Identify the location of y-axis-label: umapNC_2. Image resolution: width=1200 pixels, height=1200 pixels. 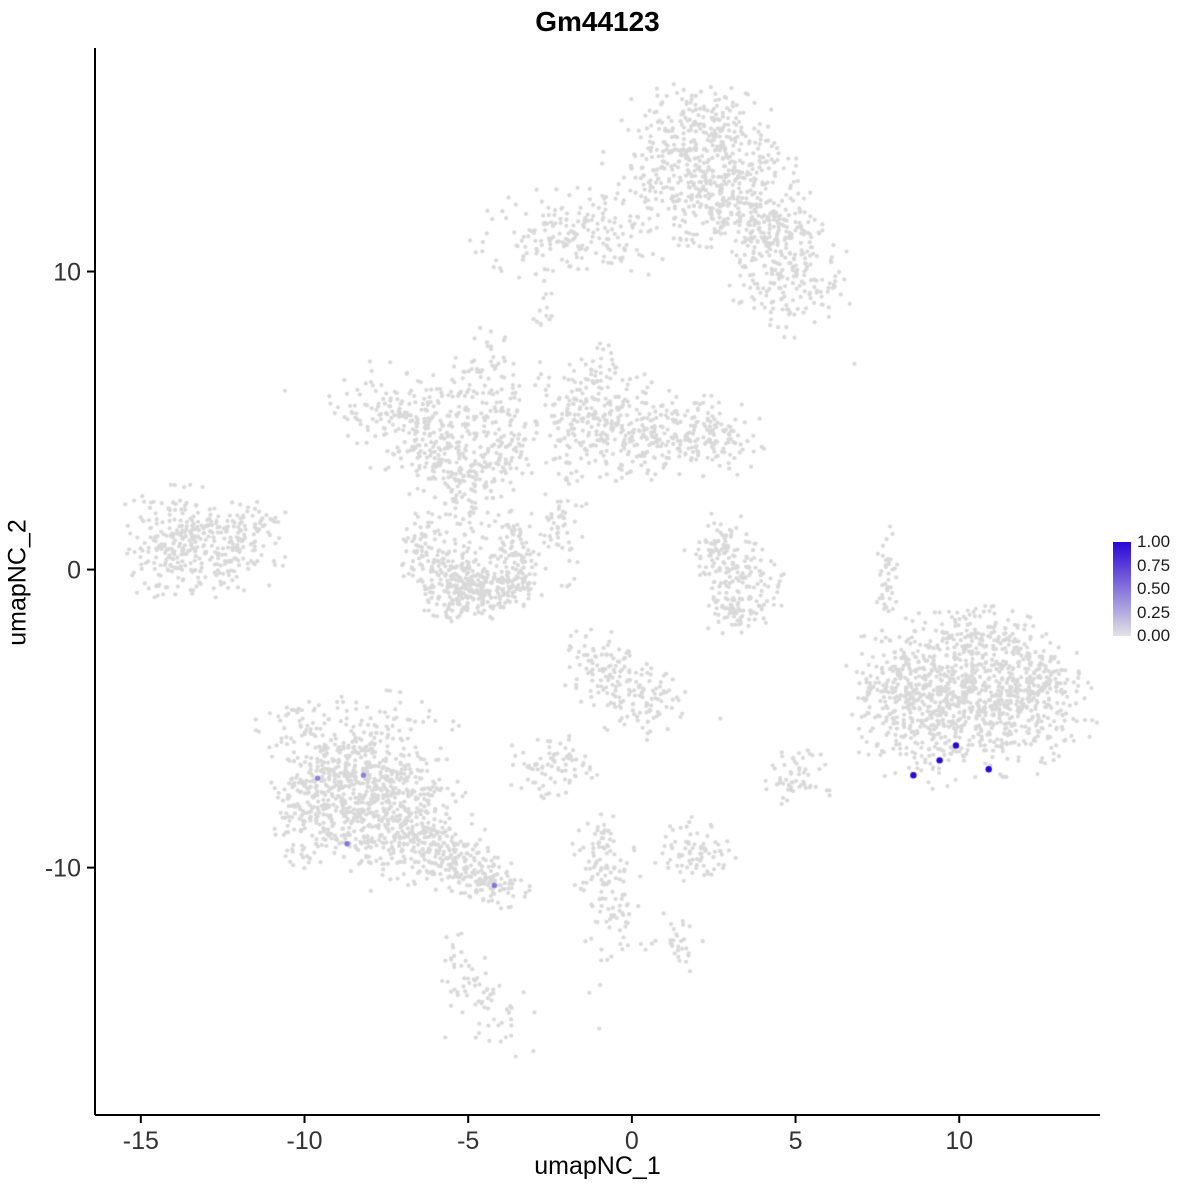
(17, 582).